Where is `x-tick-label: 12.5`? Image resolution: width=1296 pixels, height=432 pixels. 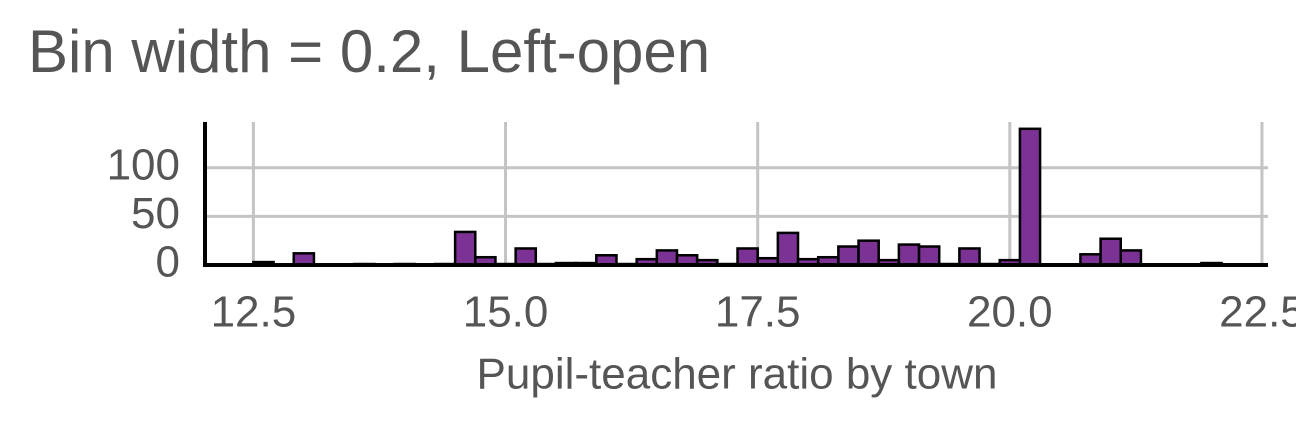 x-tick-label: 12.5 is located at coordinates (254, 312).